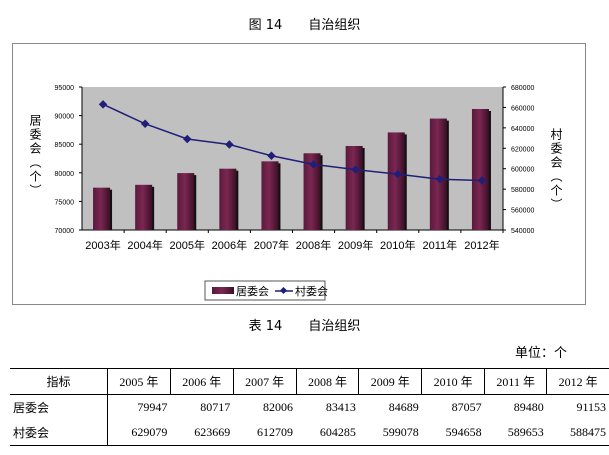 The height and width of the screenshot is (455, 609). What do you see at coordinates (59, 381) in the screenshot?
I see `column-header: 指标` at bounding box center [59, 381].